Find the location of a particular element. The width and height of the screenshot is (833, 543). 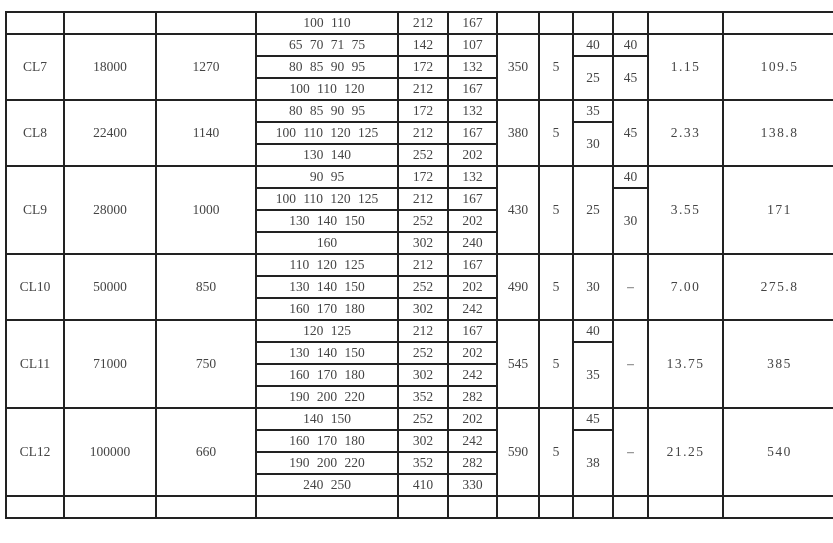

bore-cell: 100 110 120 125 is located at coordinates (327, 199).